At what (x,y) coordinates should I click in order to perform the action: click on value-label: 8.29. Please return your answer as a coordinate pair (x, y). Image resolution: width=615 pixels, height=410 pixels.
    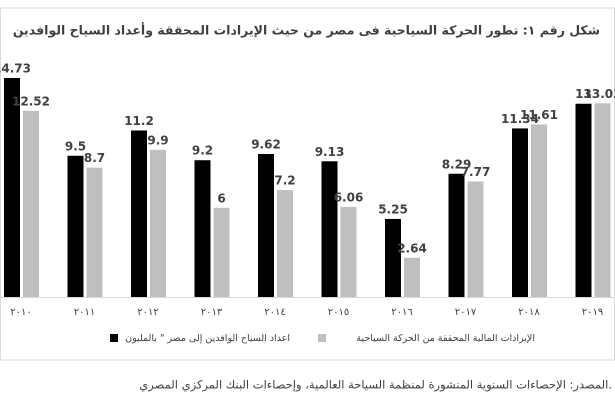
    Looking at the image, I should click on (457, 164).